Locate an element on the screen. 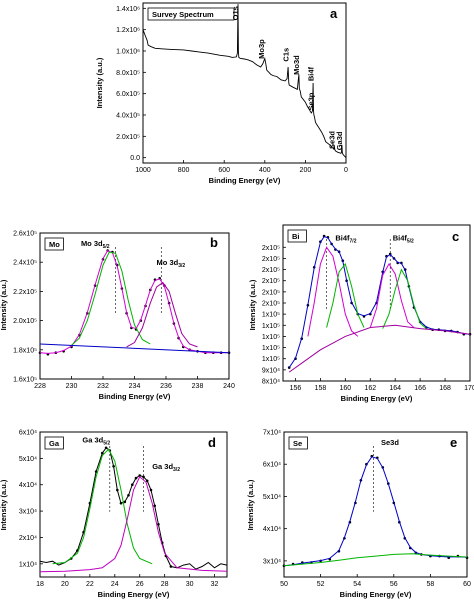 The width and height of the screenshot is (474, 602). peak-label: Ga 3d3/2 is located at coordinates (166, 467).